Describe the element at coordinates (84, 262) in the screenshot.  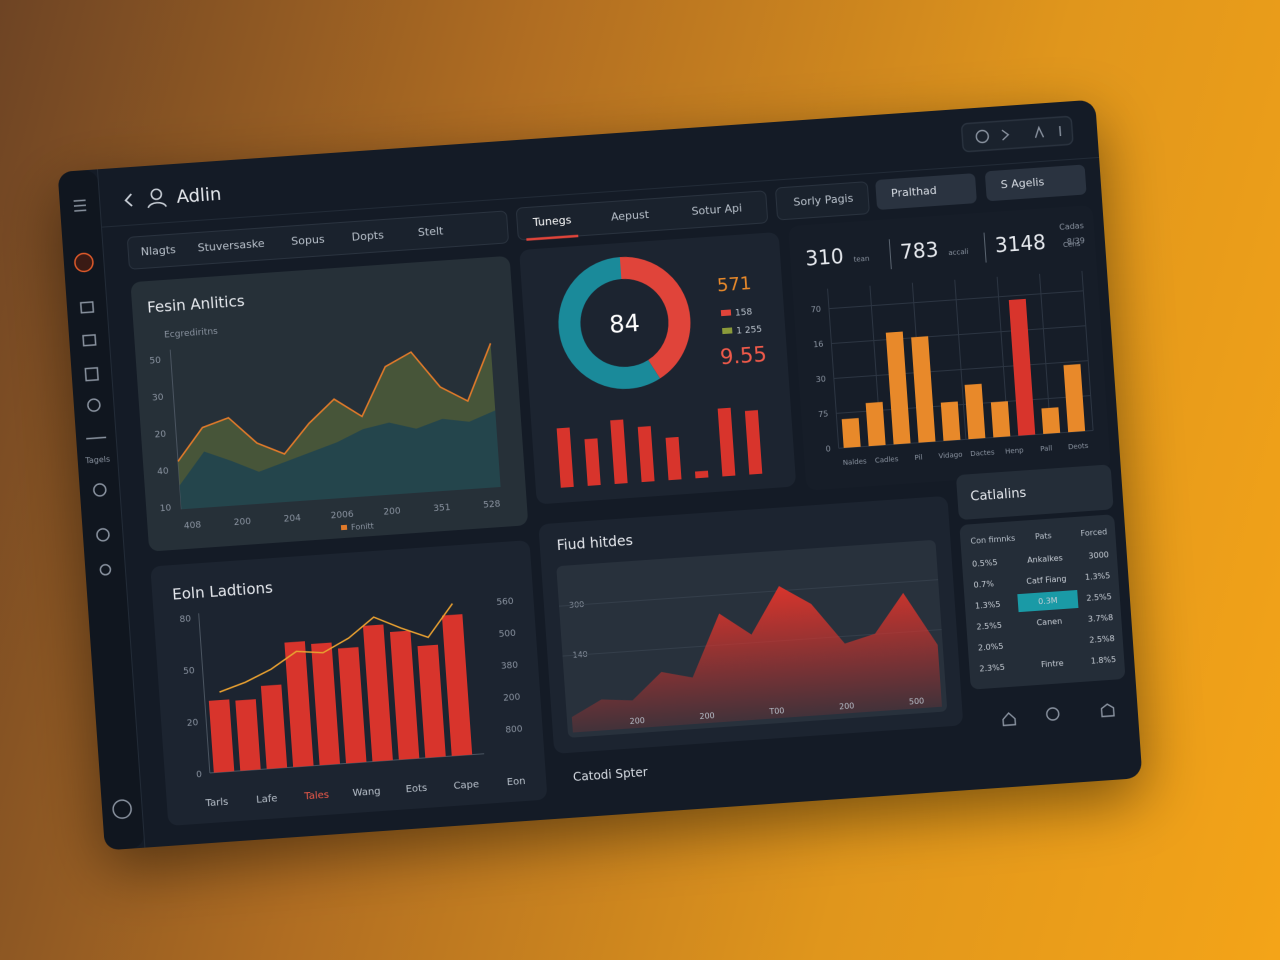
I see `logo` at that location.